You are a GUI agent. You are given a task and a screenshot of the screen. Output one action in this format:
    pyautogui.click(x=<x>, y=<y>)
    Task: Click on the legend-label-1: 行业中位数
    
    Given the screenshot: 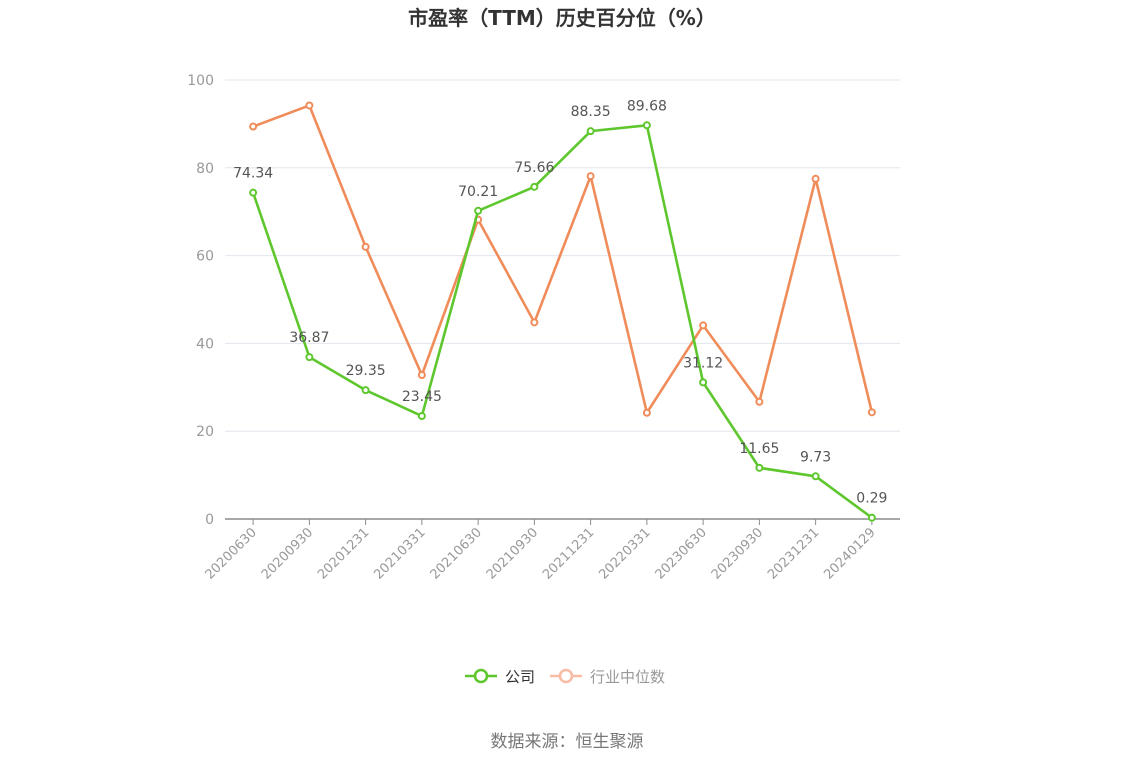 What is the action you would take?
    pyautogui.click(x=627, y=677)
    